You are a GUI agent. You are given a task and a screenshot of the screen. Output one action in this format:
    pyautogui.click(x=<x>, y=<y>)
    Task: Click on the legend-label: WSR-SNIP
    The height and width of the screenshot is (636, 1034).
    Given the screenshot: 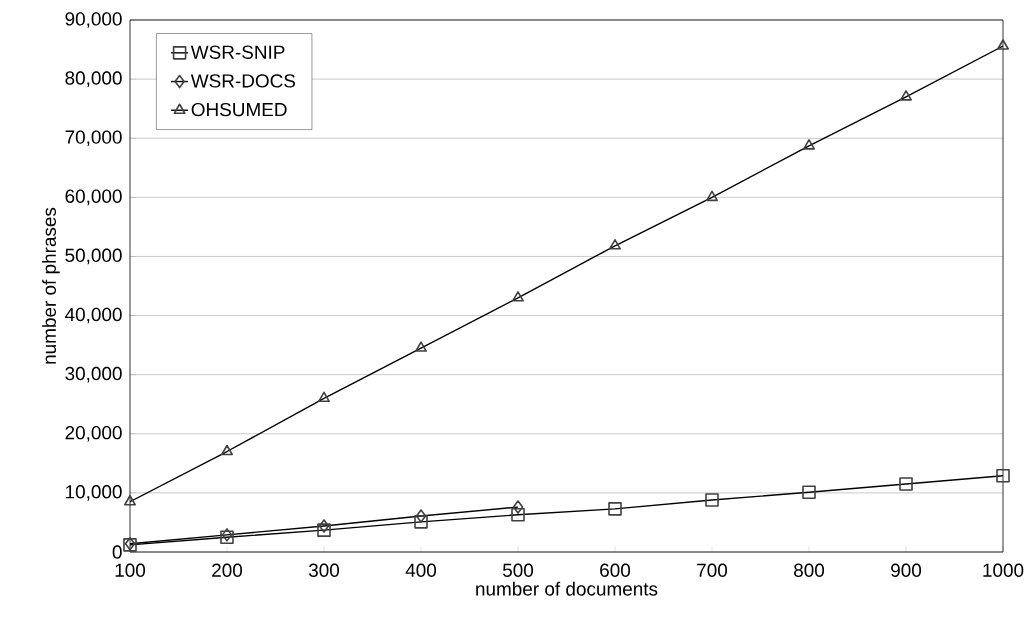 What is the action you would take?
    pyautogui.click(x=237, y=52)
    